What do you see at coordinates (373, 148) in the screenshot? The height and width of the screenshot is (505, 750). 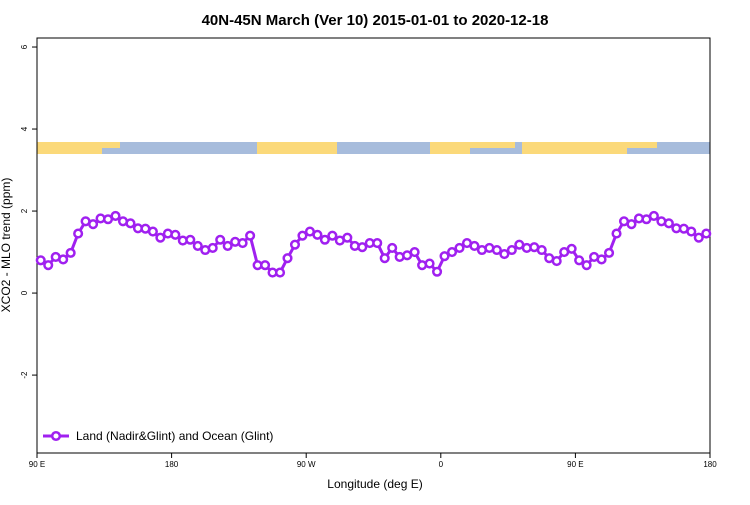 I see `land-ocean-strip` at bounding box center [373, 148].